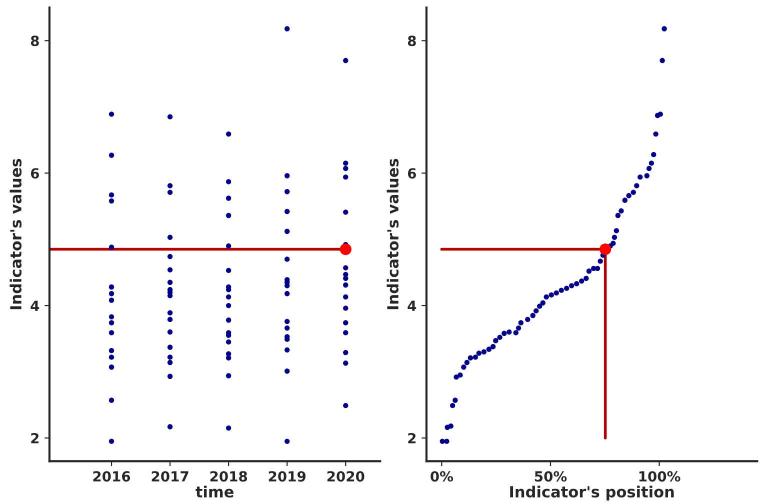 The width and height of the screenshot is (761, 504). Describe the element at coordinates (170, 476) in the screenshot. I see `x-tick-label: 2017` at that location.